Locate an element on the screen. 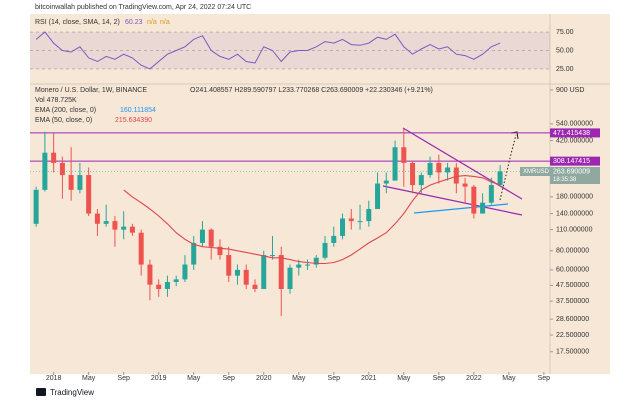  price-tag is located at coordinates (575, 176).